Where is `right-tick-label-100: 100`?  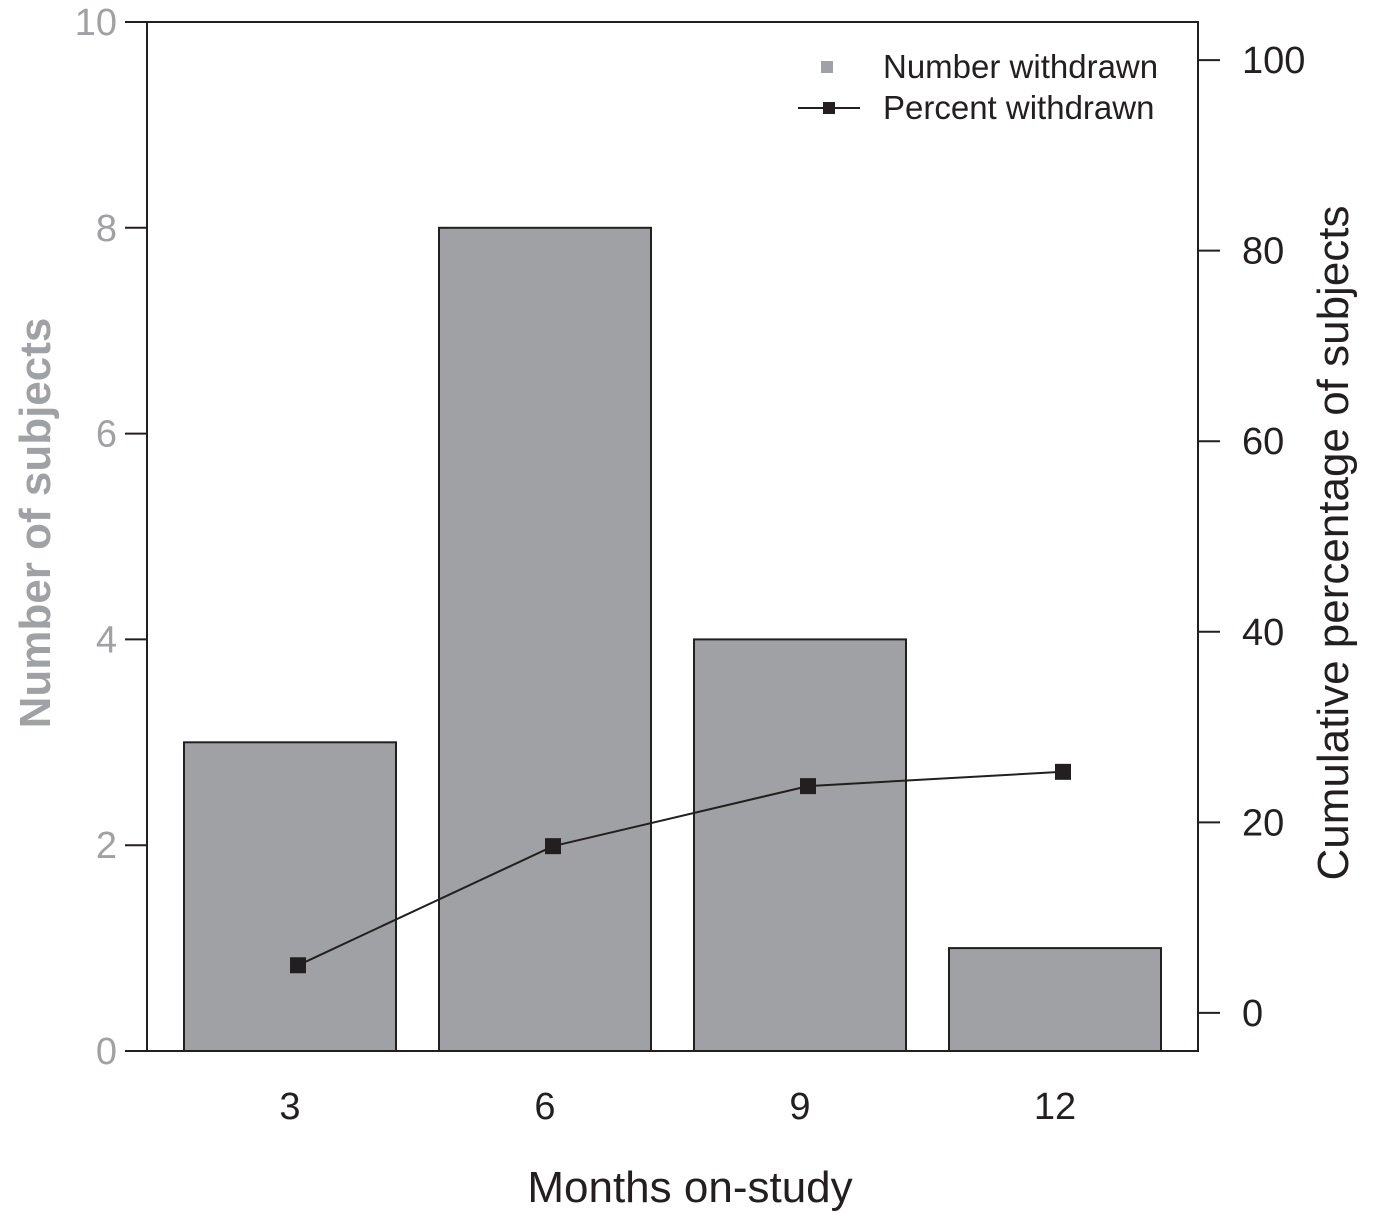 right-tick-label-100: 100 is located at coordinates (1273, 61).